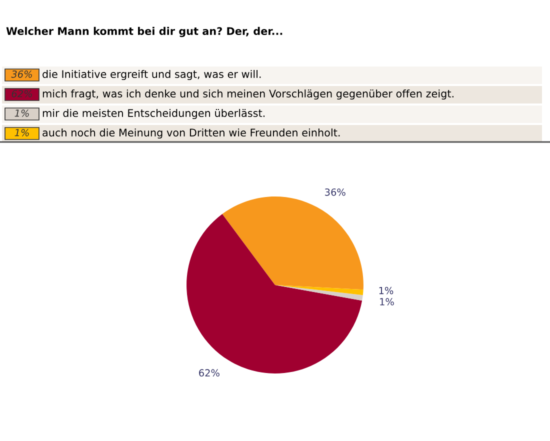  What do you see at coordinates (248, 94) in the screenshot?
I see `legend-label: mich fragt, was ich denke und sich meinen Vorschlägen gegenüber offen zeigt.` at bounding box center [248, 94].